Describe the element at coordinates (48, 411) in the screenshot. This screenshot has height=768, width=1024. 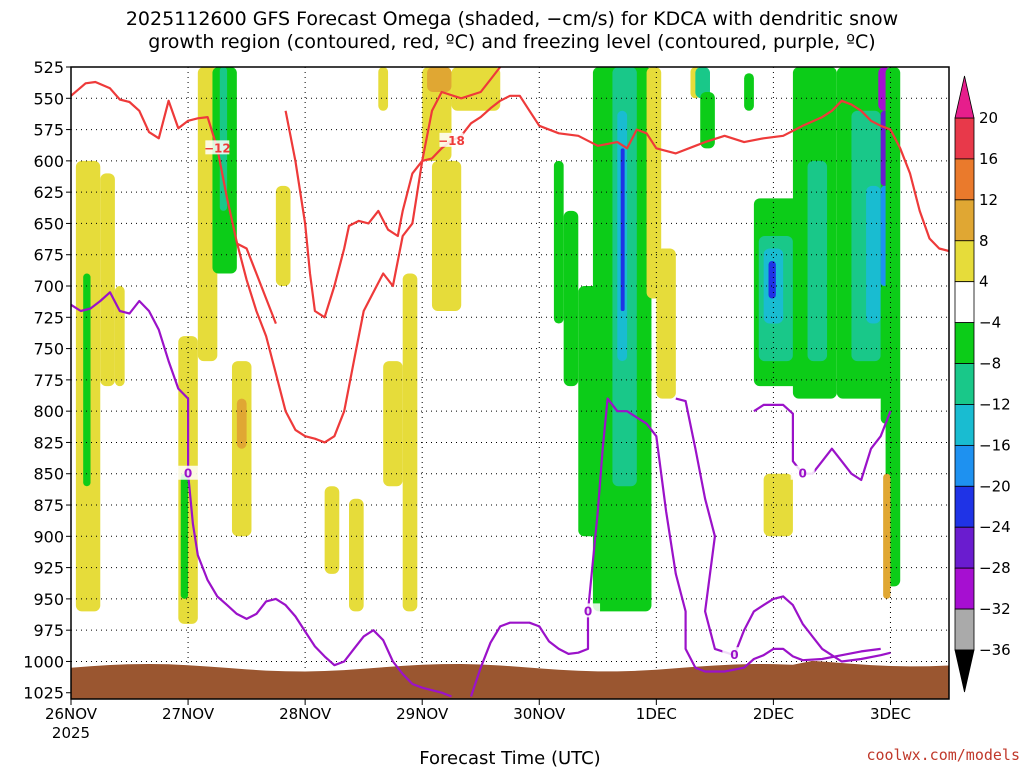
I see `y-tick-label: 800` at that location.